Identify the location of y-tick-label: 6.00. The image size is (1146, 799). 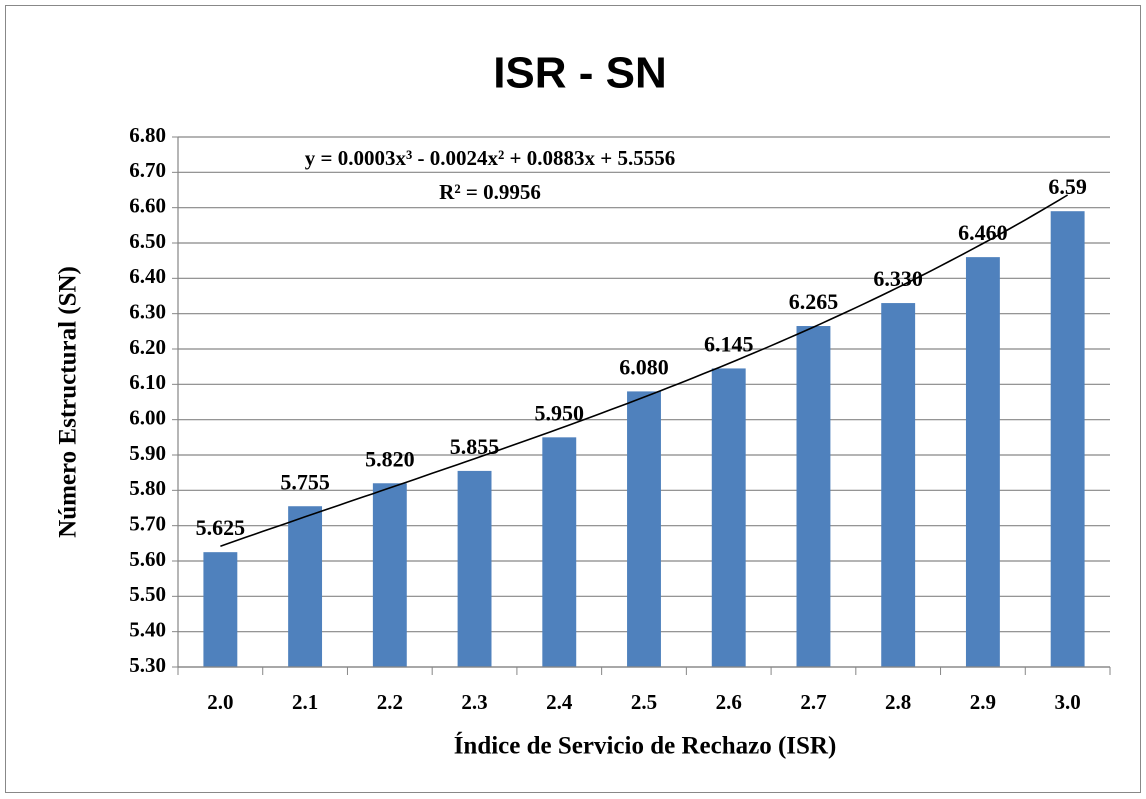
(147, 417).